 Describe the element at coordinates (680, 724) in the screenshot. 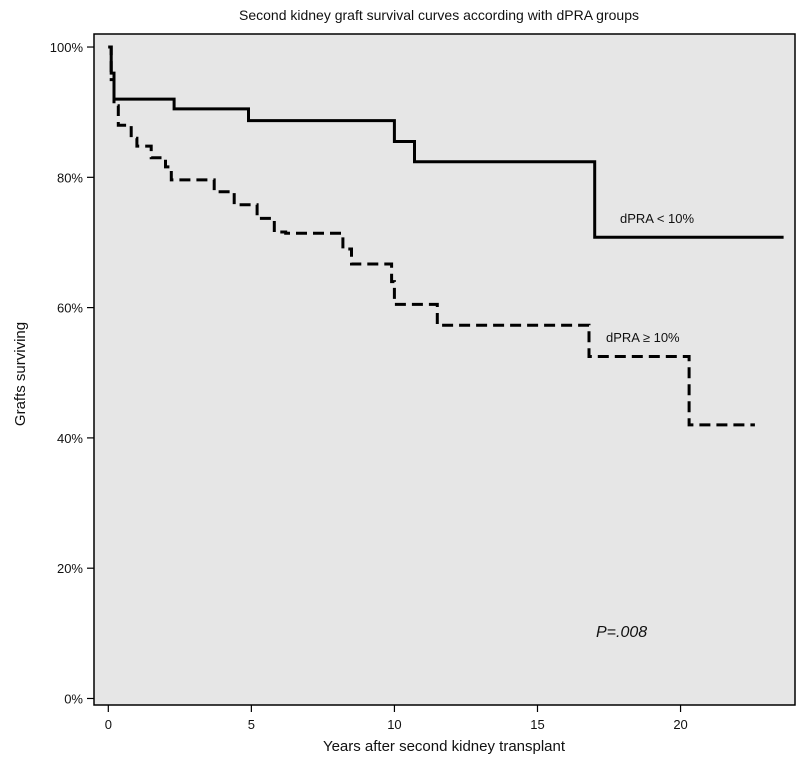

I see `x-tick-label: 20` at that location.